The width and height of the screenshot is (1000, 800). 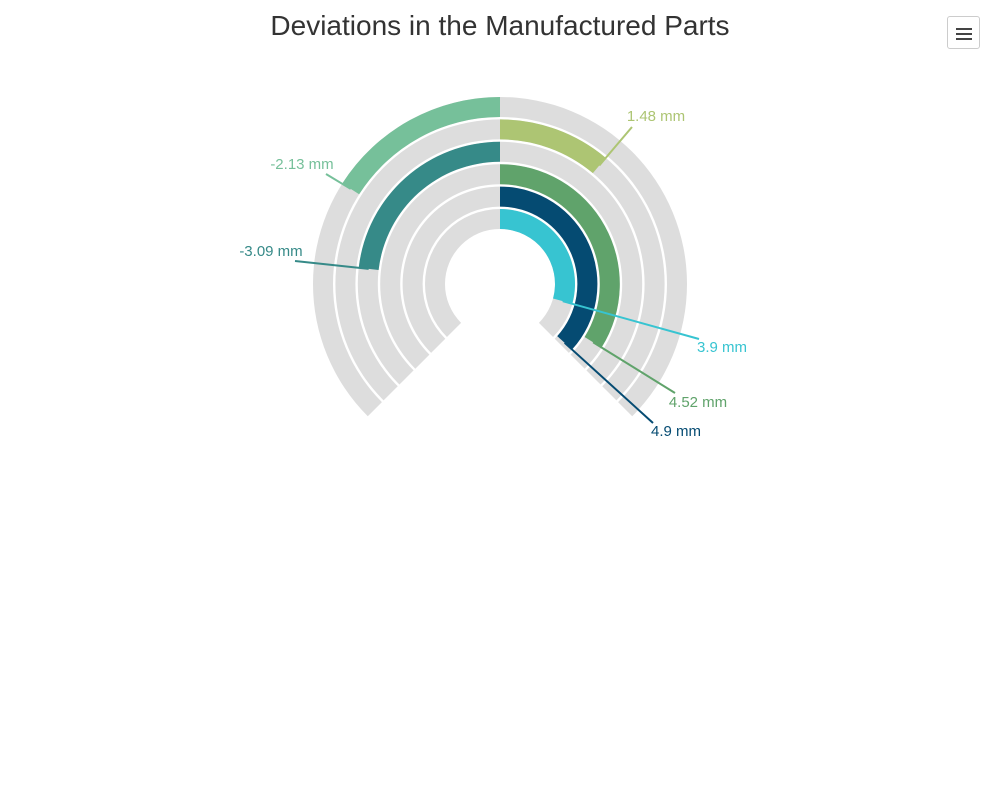 What do you see at coordinates (301, 164) in the screenshot?
I see `data-label: -2.13 mm` at bounding box center [301, 164].